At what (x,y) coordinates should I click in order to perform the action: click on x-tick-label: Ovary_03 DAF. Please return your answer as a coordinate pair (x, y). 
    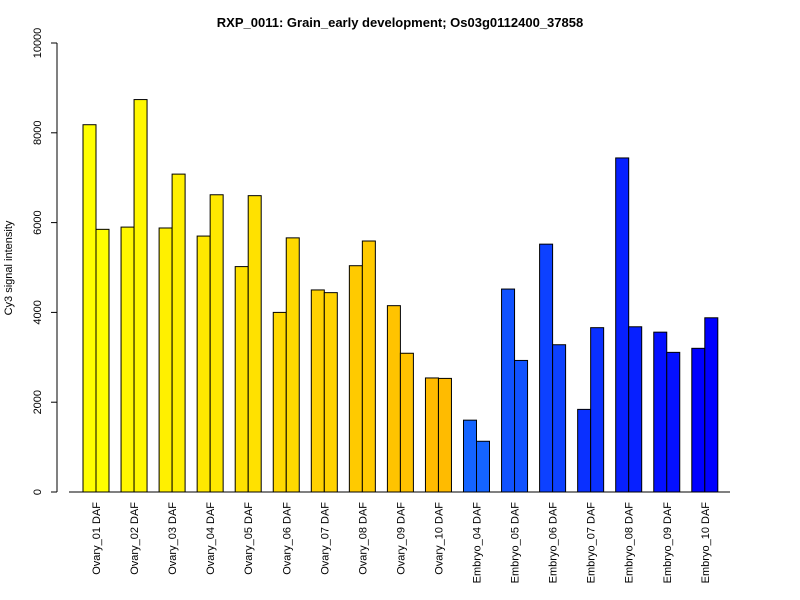
    Looking at the image, I should click on (173, 538).